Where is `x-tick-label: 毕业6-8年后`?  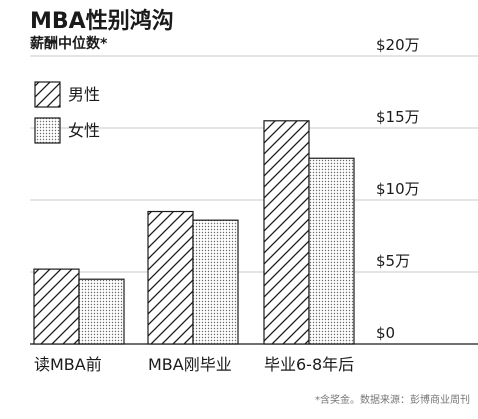
x-tick-label: 毕业6-8年后 is located at coordinates (309, 364).